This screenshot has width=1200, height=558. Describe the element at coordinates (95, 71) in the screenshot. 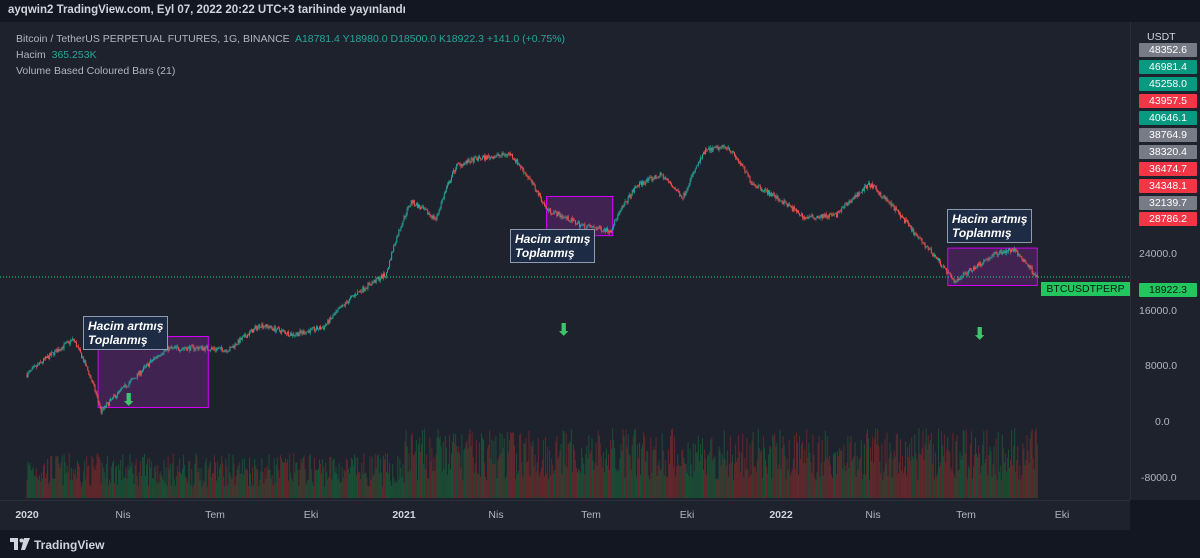

I see `legend-indicator-row: Volume Based Coloured Bars (21)` at that location.